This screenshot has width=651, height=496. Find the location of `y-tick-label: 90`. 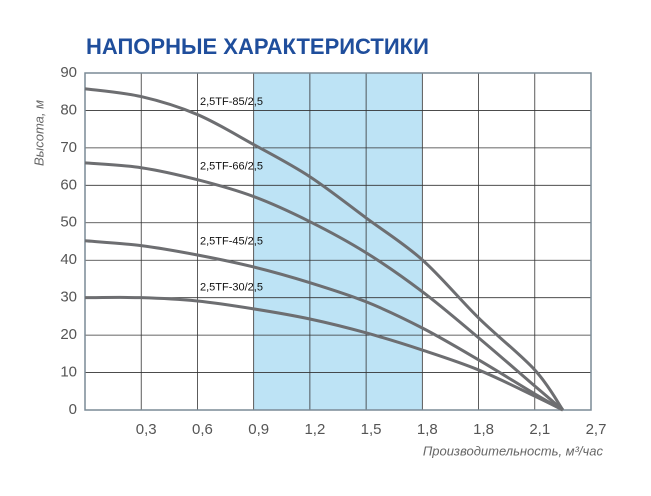

y-tick-label: 90 is located at coordinates (68, 72).